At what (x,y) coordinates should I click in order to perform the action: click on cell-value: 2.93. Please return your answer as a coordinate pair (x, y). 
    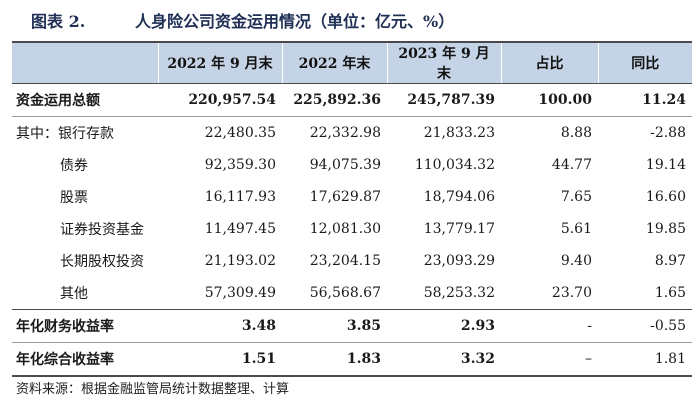
    Looking at the image, I should click on (444, 326).